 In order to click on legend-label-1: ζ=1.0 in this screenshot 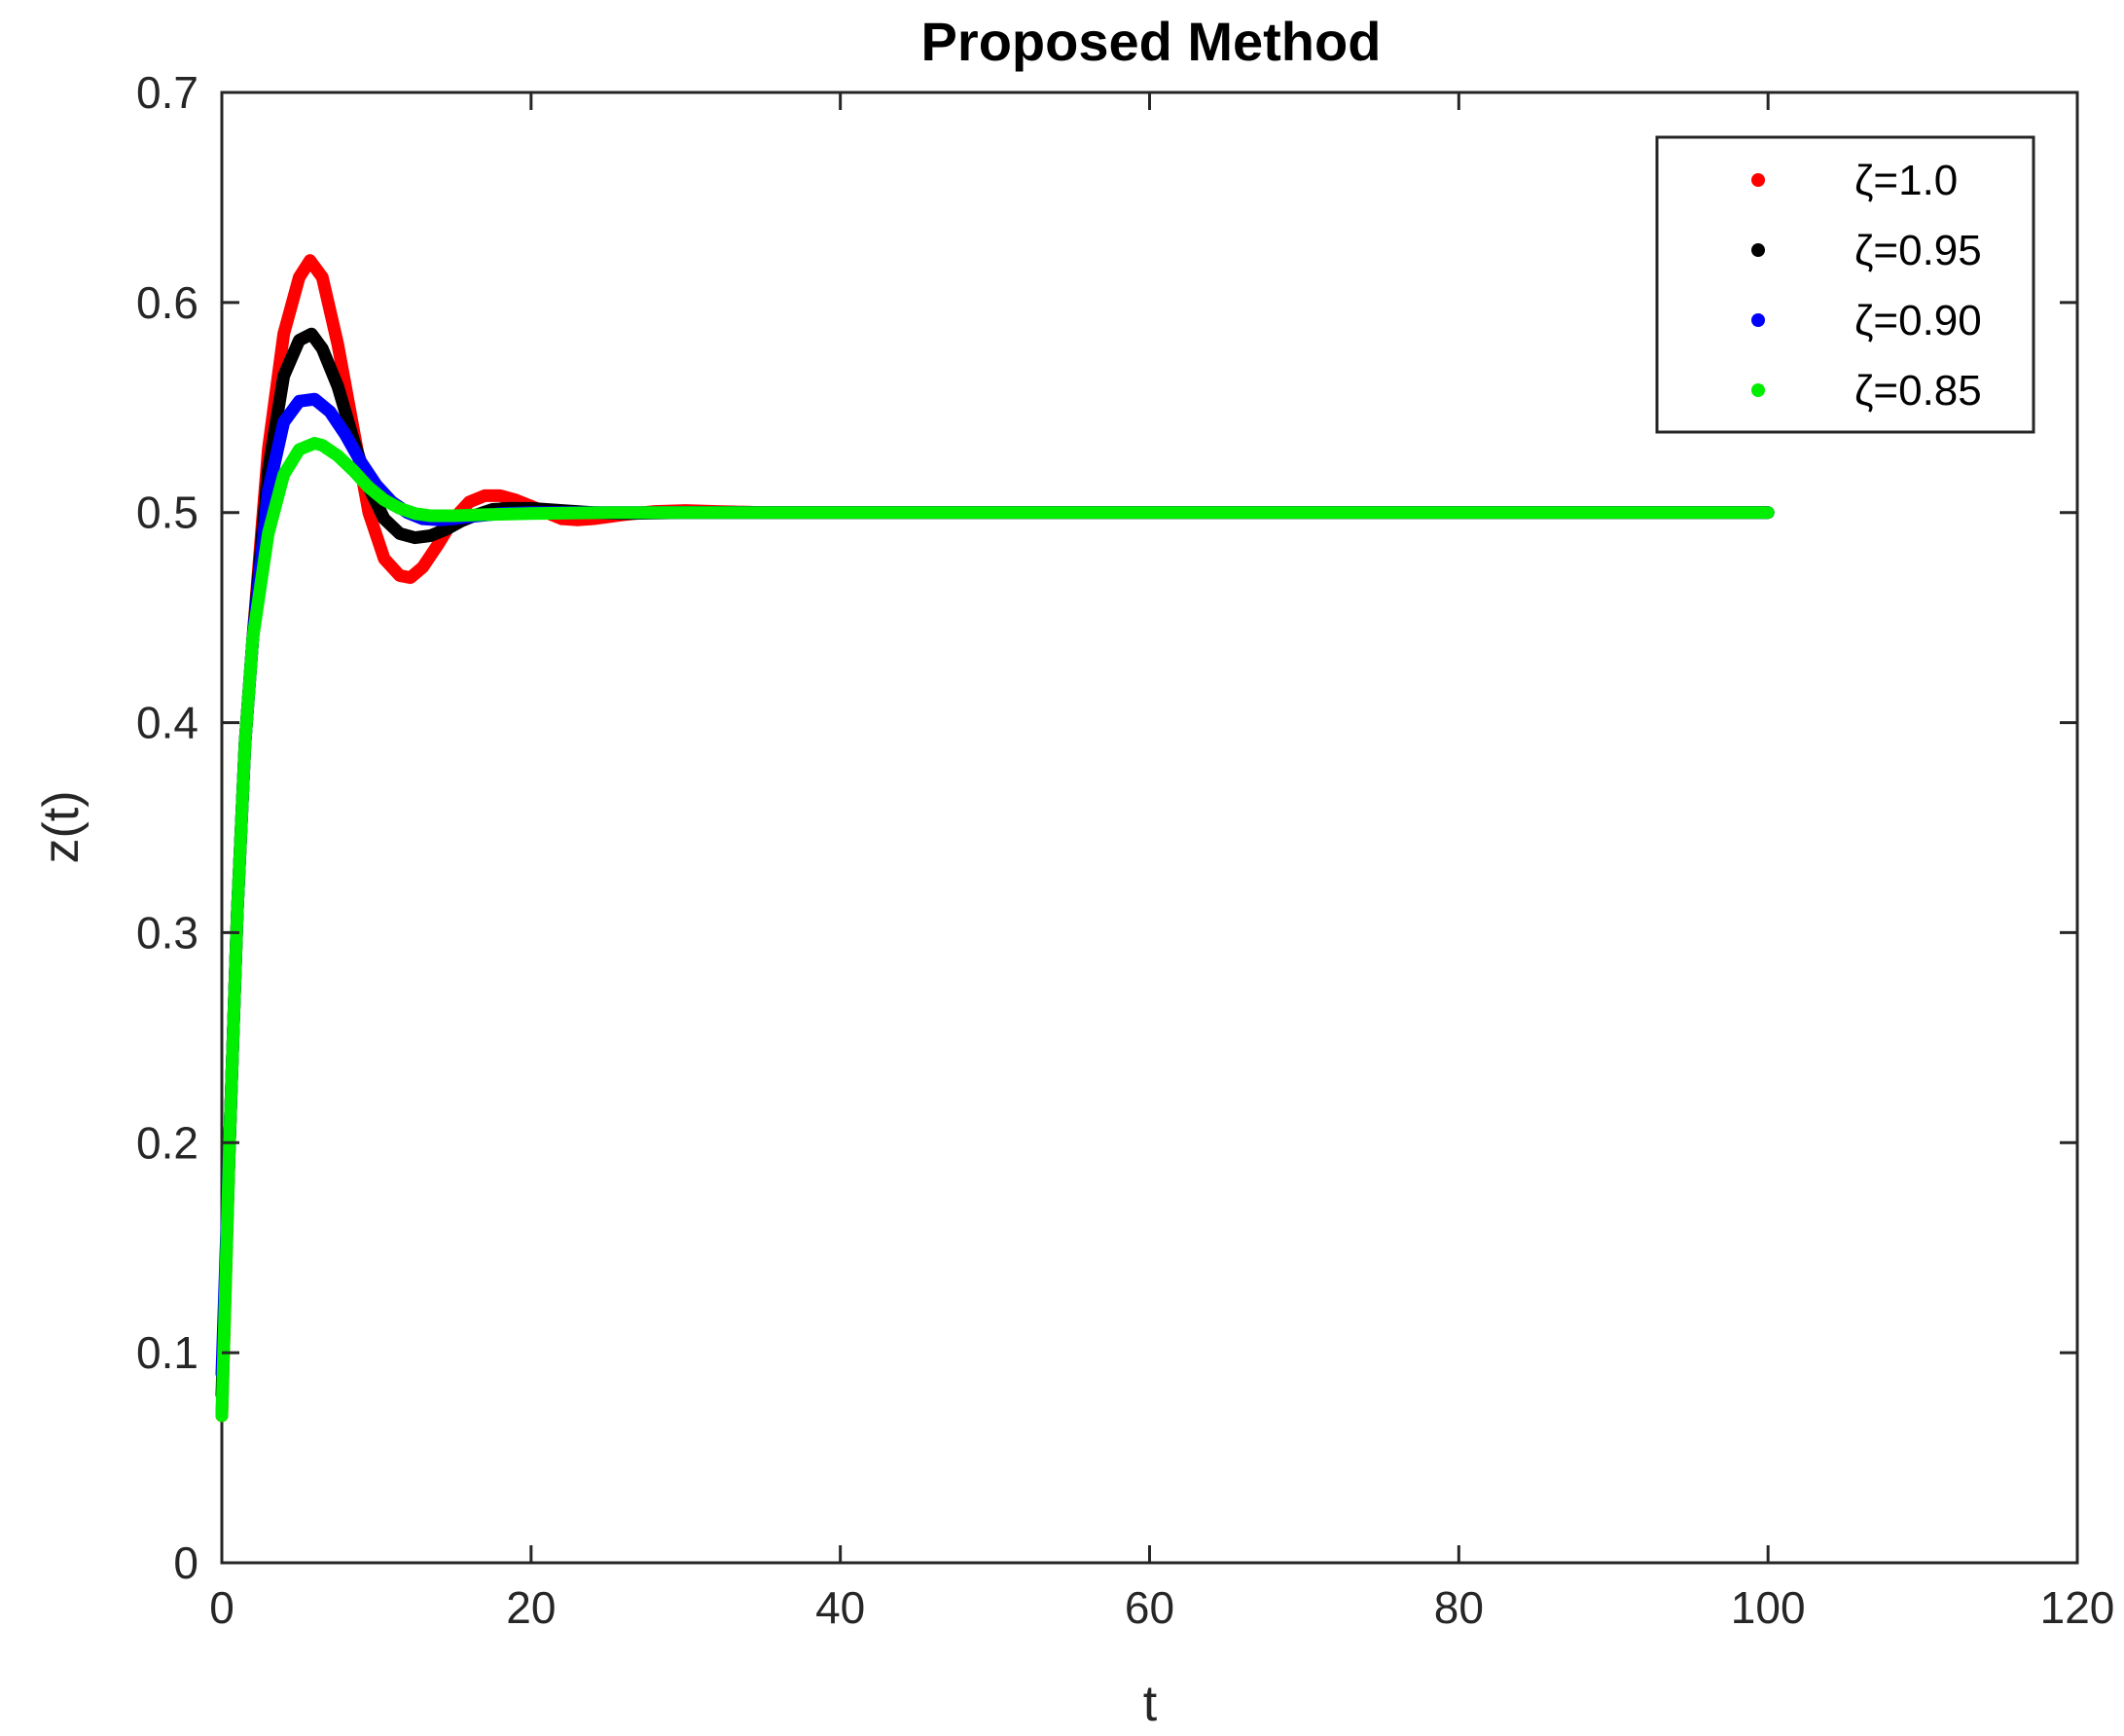, I will do `click(1906, 181)`.